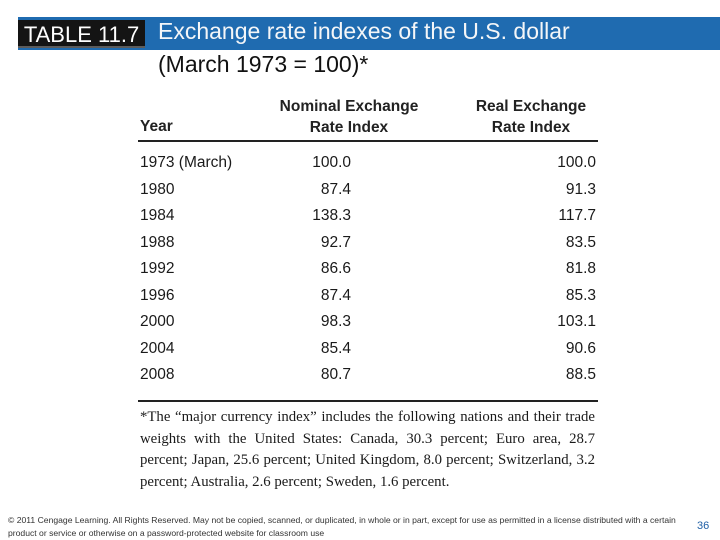 The height and width of the screenshot is (540, 720). I want to click on nominal-cell: 80.7, so click(335, 374).